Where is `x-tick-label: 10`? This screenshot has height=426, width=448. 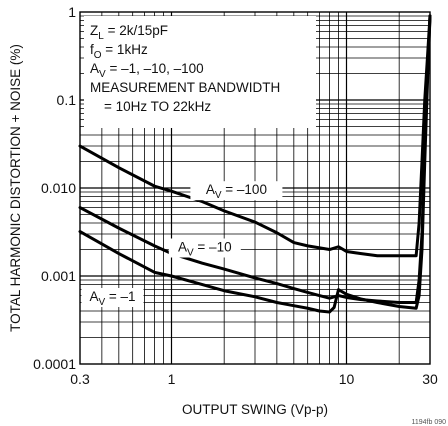
x-tick-label: 10 is located at coordinates (347, 379).